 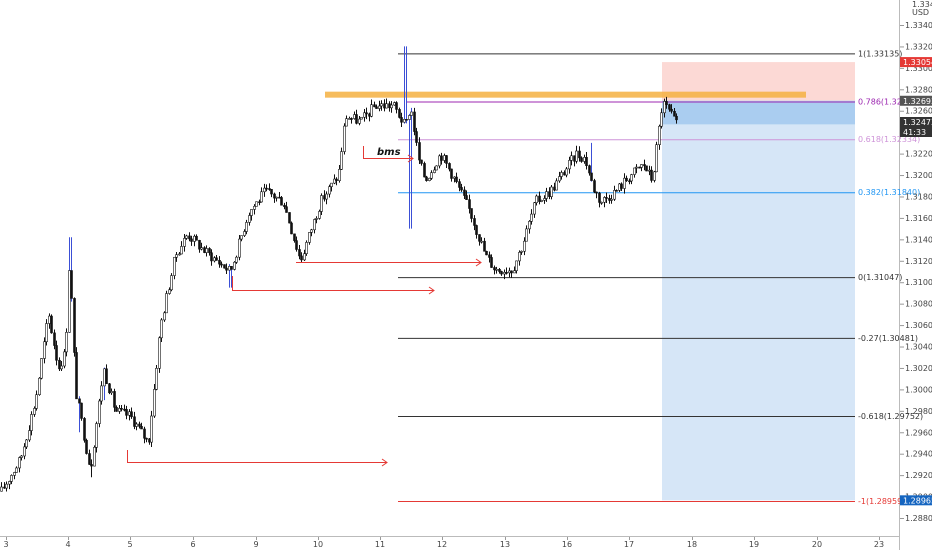 I want to click on x-tick-label-9: 16, so click(x=567, y=544).